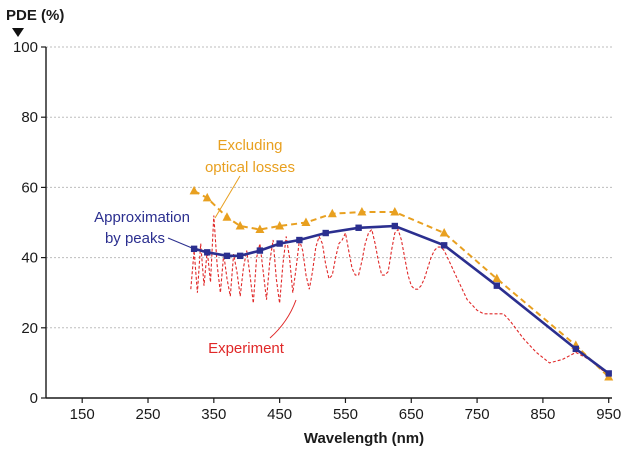 The width and height of the screenshot is (640, 455). What do you see at coordinates (411, 414) in the screenshot?
I see `x-tick-label: 650` at bounding box center [411, 414].